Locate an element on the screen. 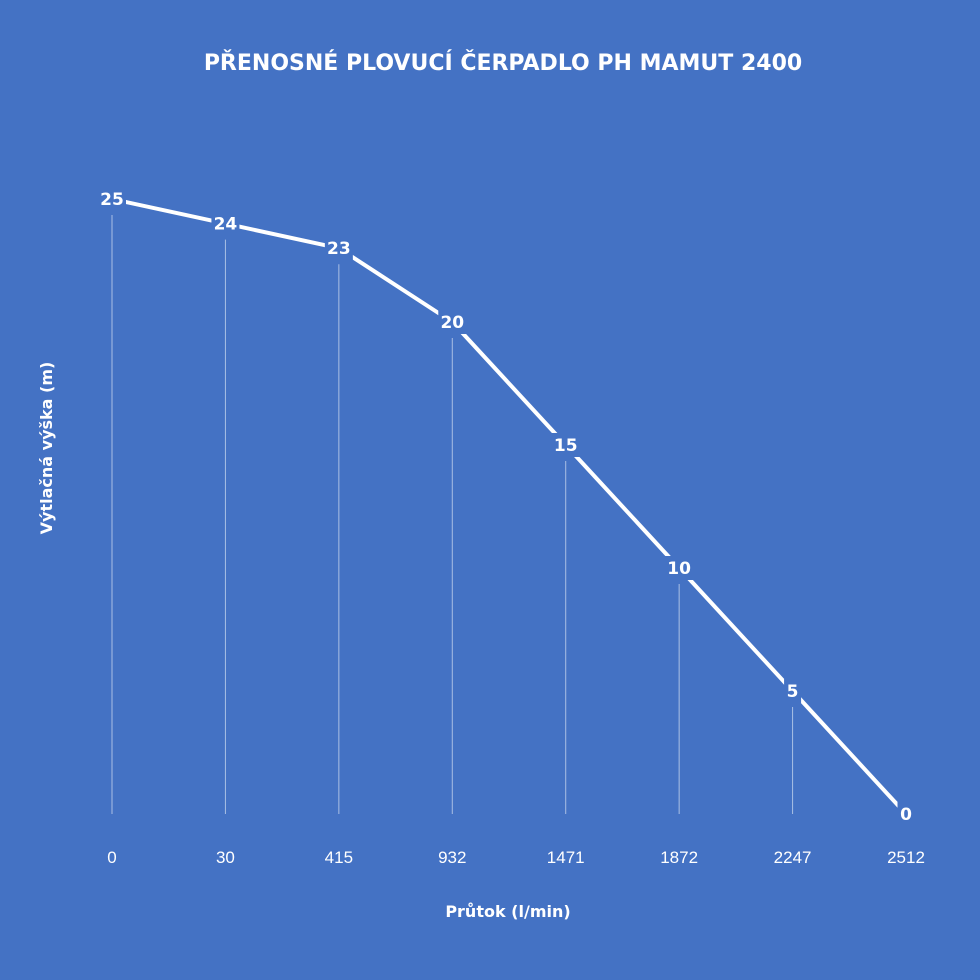 This screenshot has height=980, width=980. data-label: 10 is located at coordinates (679, 569).